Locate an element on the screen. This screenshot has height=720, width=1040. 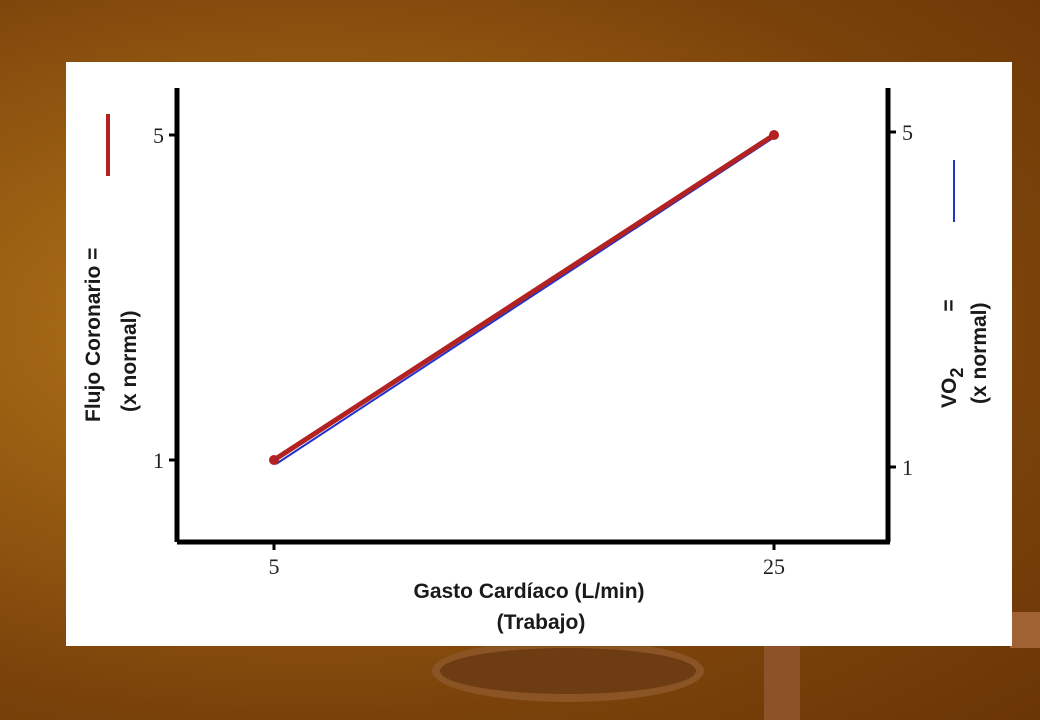
decorative-ring is located at coordinates (568, 671).